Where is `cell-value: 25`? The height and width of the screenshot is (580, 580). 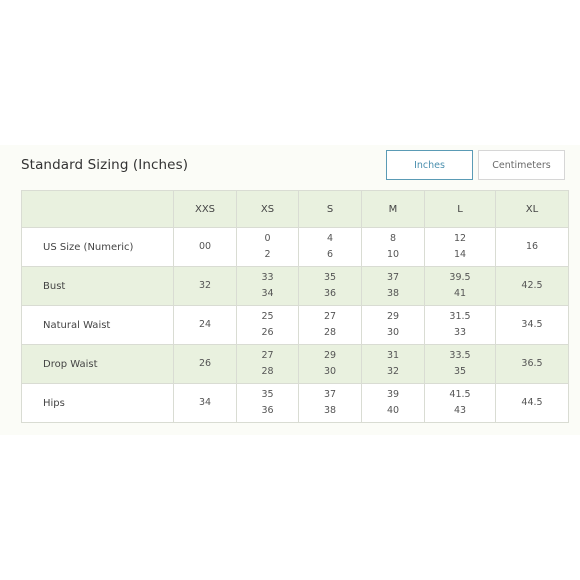
cell-value: 25 is located at coordinates (267, 316).